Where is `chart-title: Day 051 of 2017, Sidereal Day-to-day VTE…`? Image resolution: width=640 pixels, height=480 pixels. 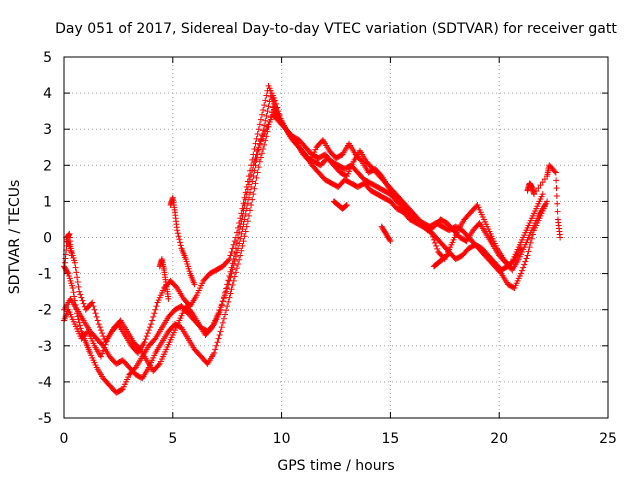
chart-title: Day 051 of 2017, Sidereal Day-to-day VTE… is located at coordinates (336, 29).